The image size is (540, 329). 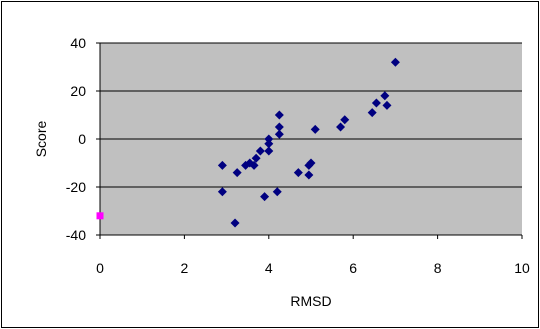 I want to click on x-tick-label: 10, so click(x=522, y=268).